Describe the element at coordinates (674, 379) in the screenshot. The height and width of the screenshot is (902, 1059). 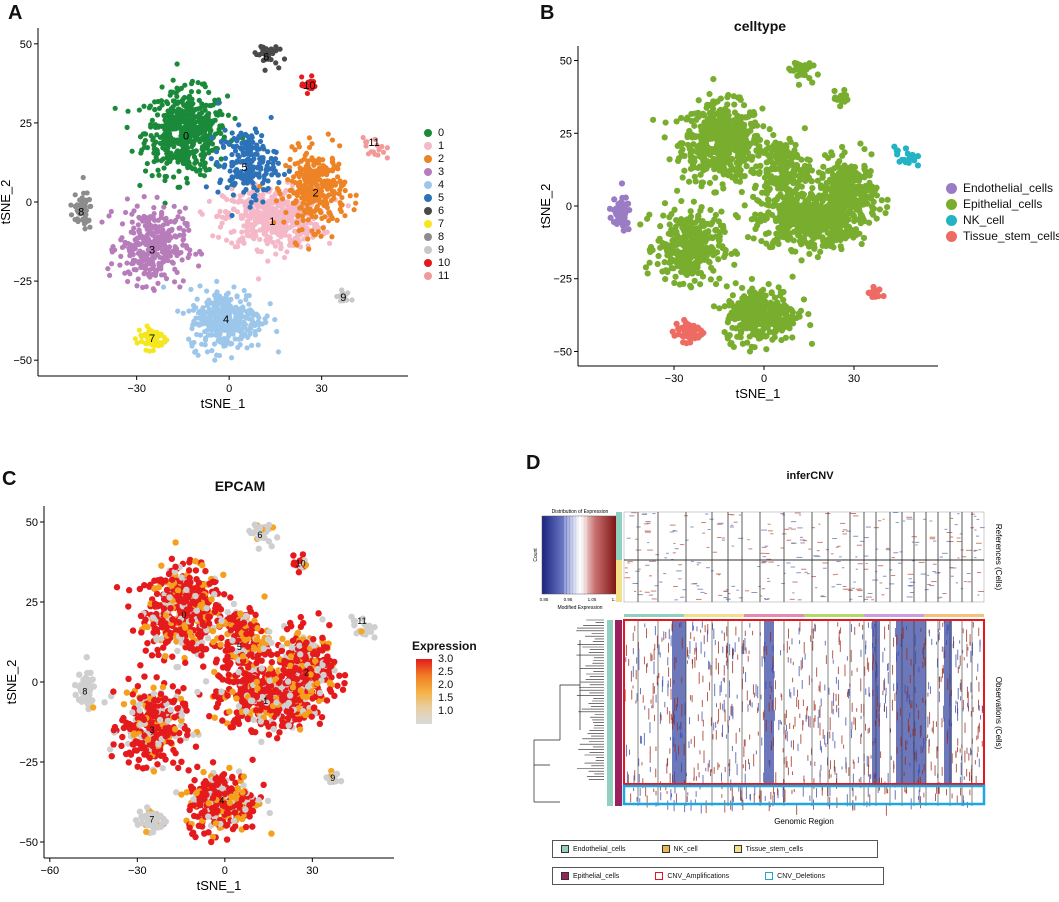
I see `x-tick-label: −30` at that location.